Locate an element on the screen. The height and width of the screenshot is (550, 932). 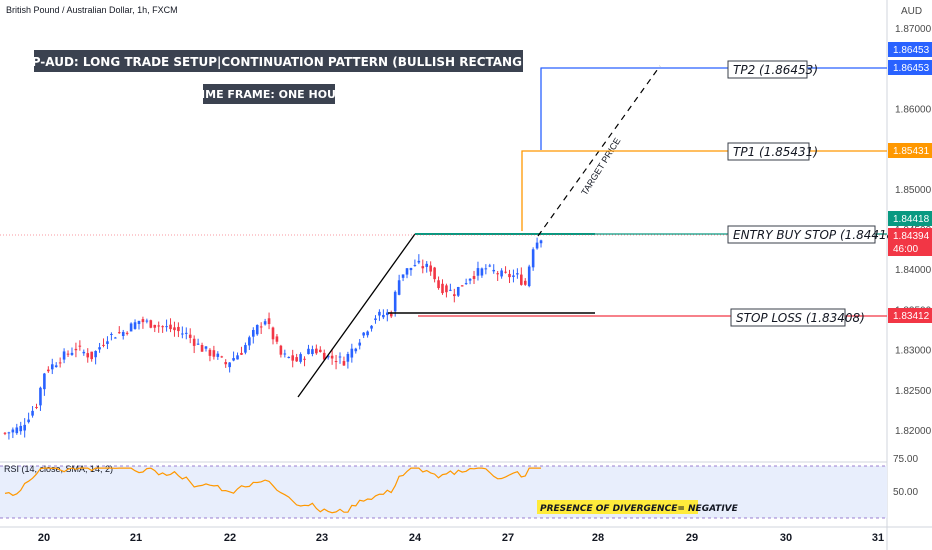
x-tick-label: 30 is located at coordinates (786, 538).